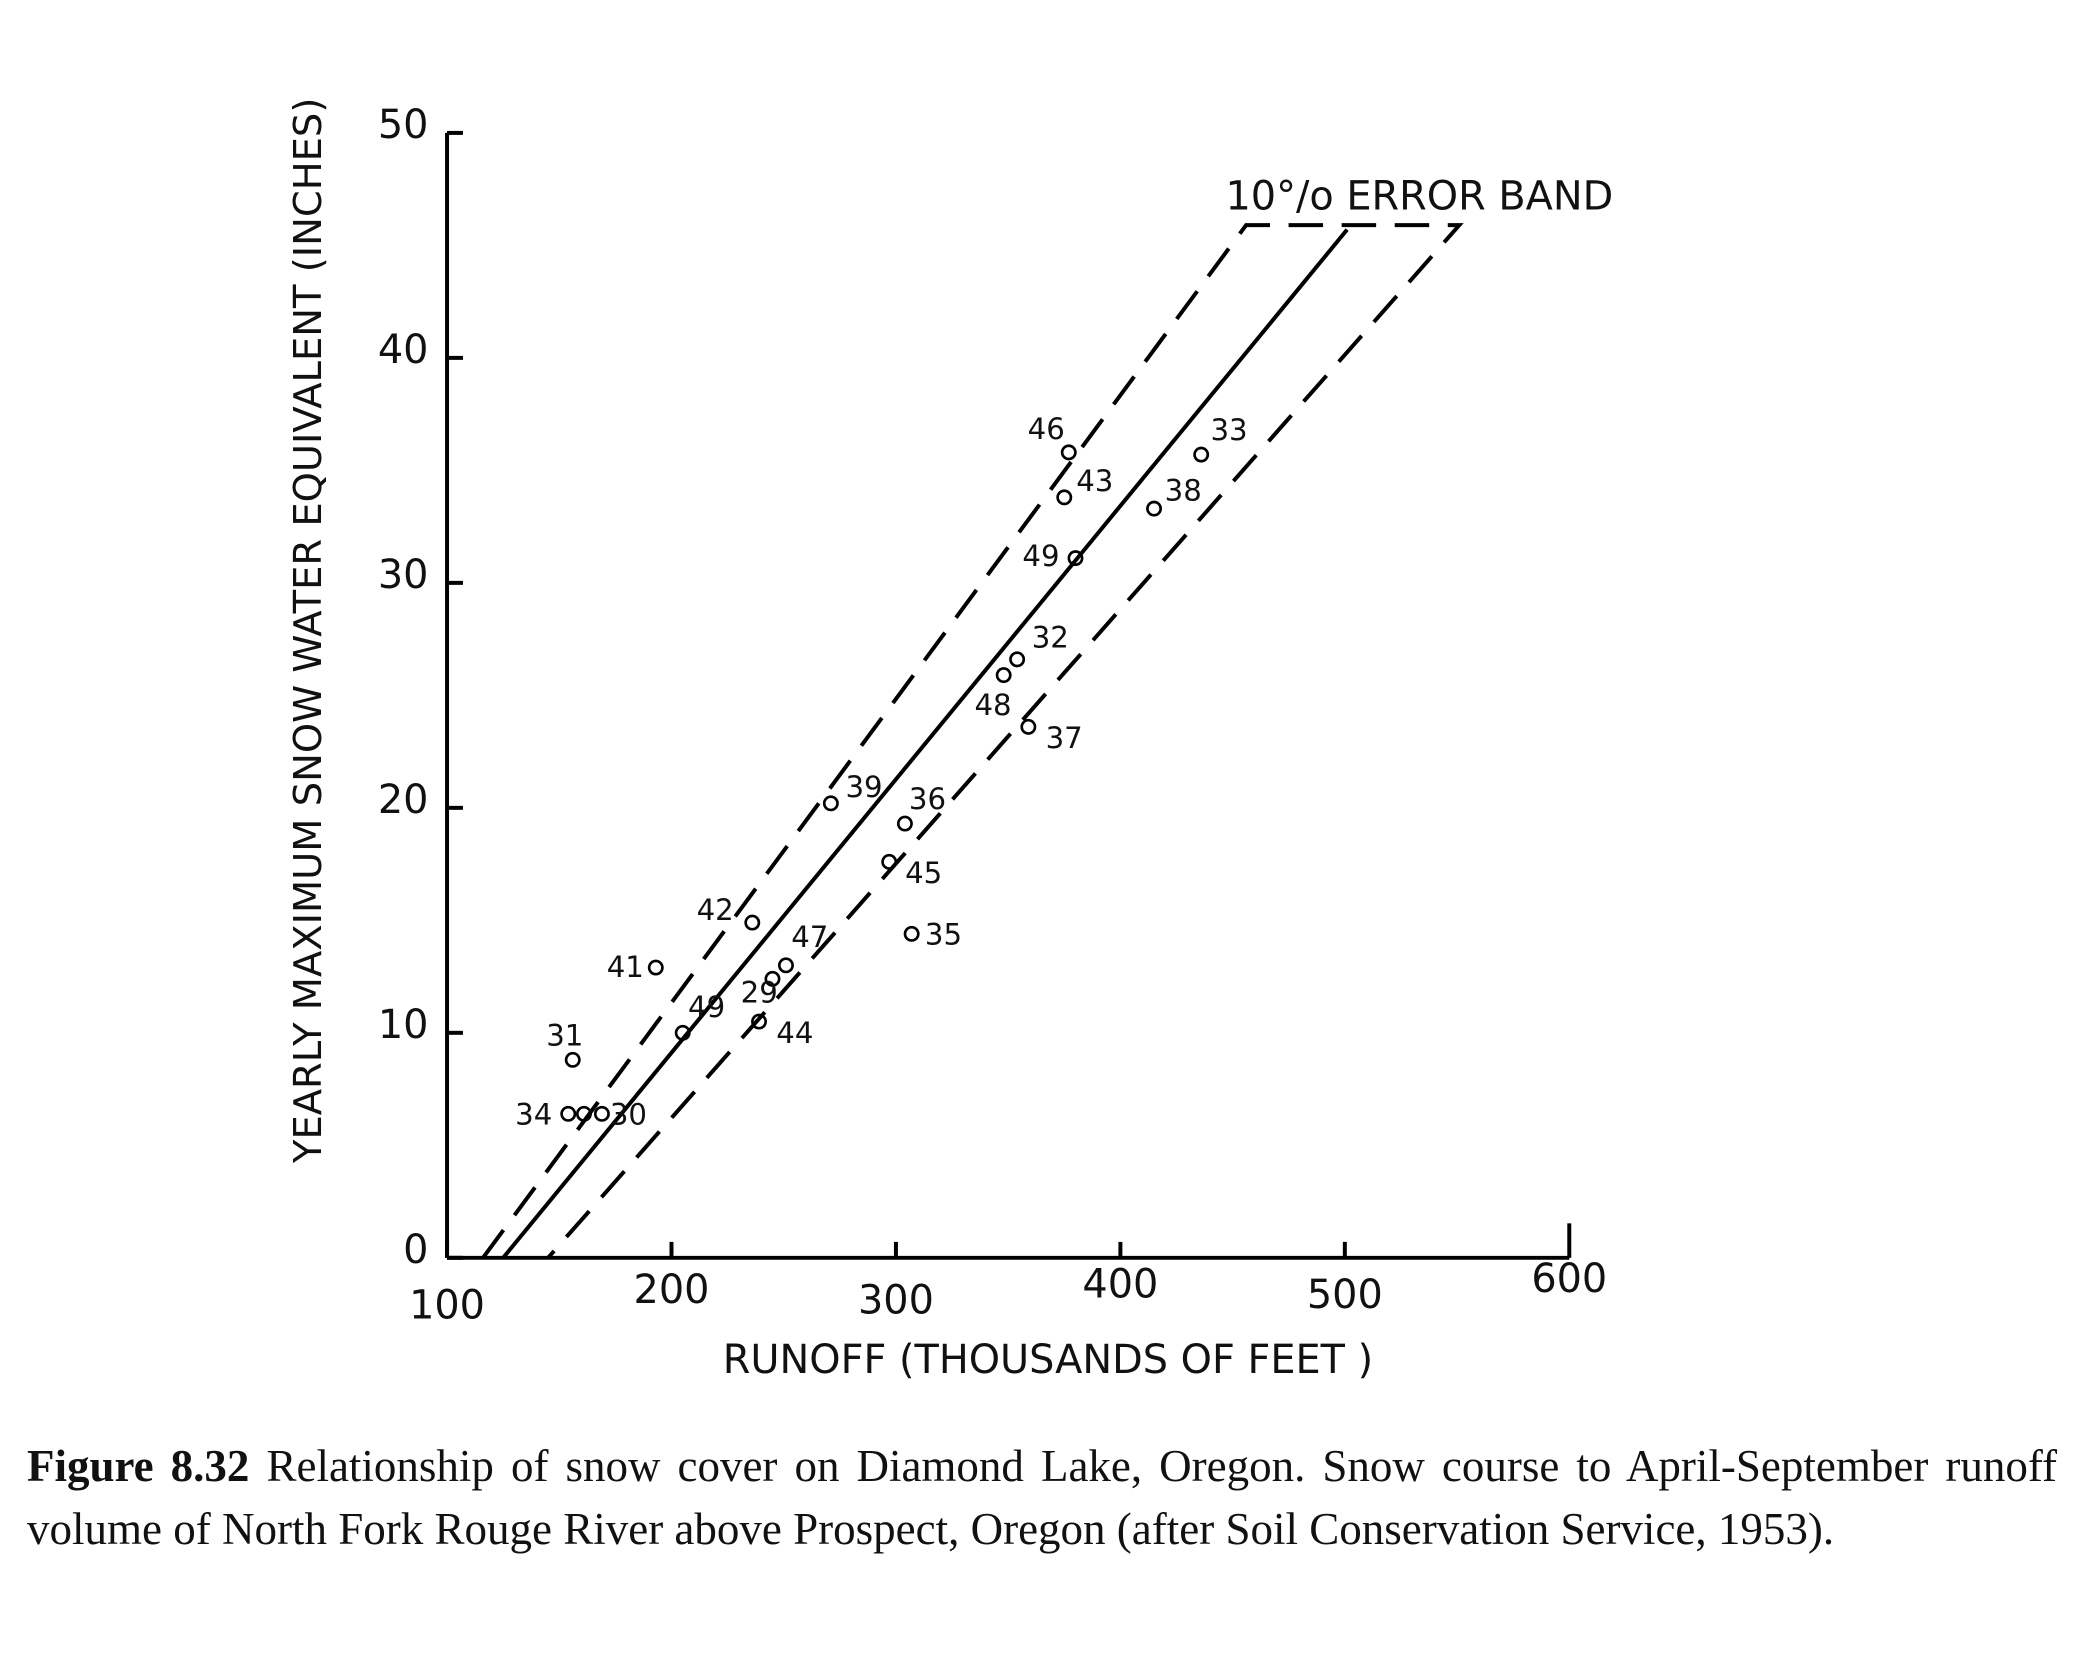 The image size is (2080, 1664). Describe the element at coordinates (1183, 491) in the screenshot. I see `point-label: 38` at that location.